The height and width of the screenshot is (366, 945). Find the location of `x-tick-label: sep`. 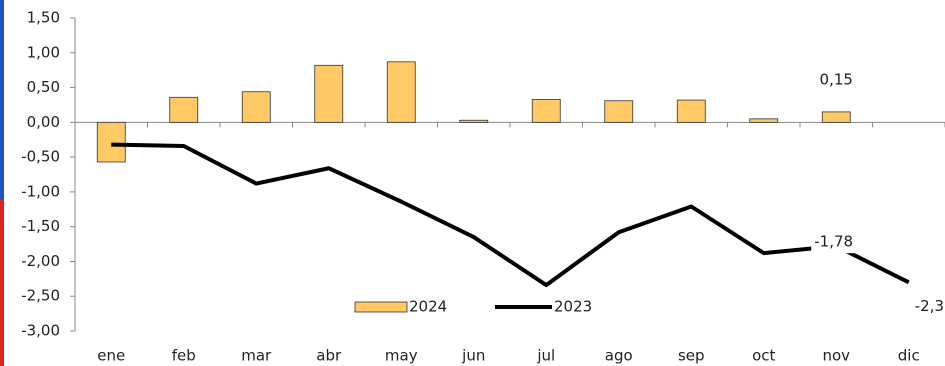

x-tick-label: sep is located at coordinates (691, 356).